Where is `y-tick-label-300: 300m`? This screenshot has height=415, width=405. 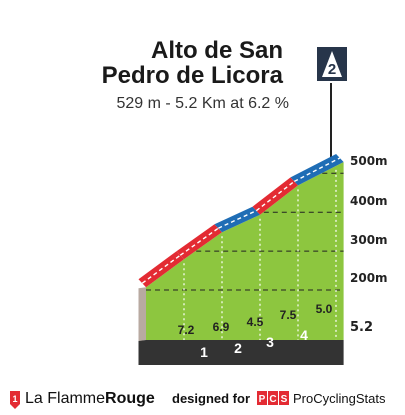
y-tick-label-300: 300m is located at coordinates (369, 240).